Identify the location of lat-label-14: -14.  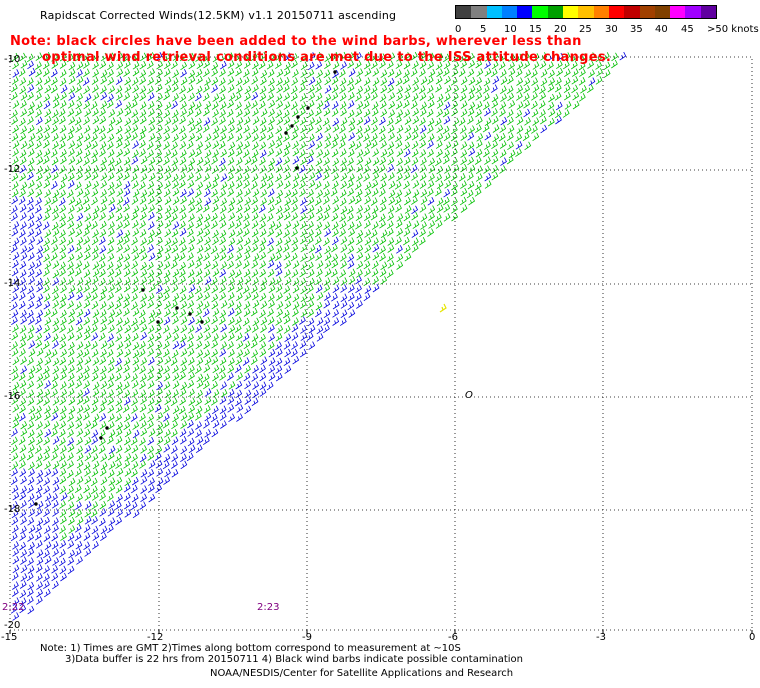
(12, 283).